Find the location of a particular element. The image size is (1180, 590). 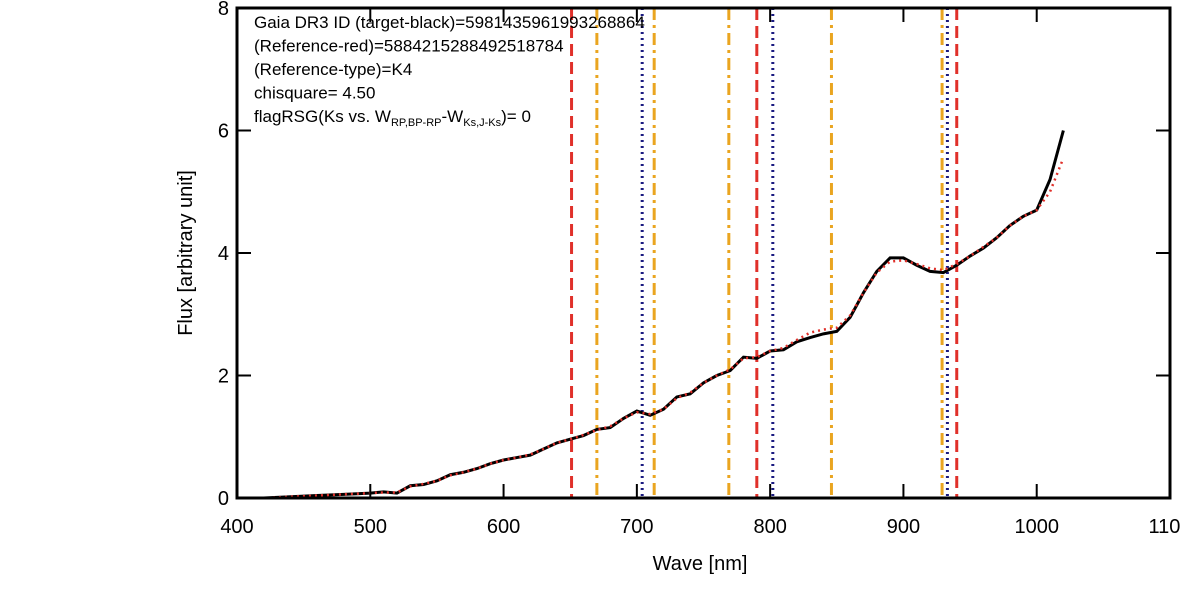

y-tick-label: 4 is located at coordinates (223, 254).